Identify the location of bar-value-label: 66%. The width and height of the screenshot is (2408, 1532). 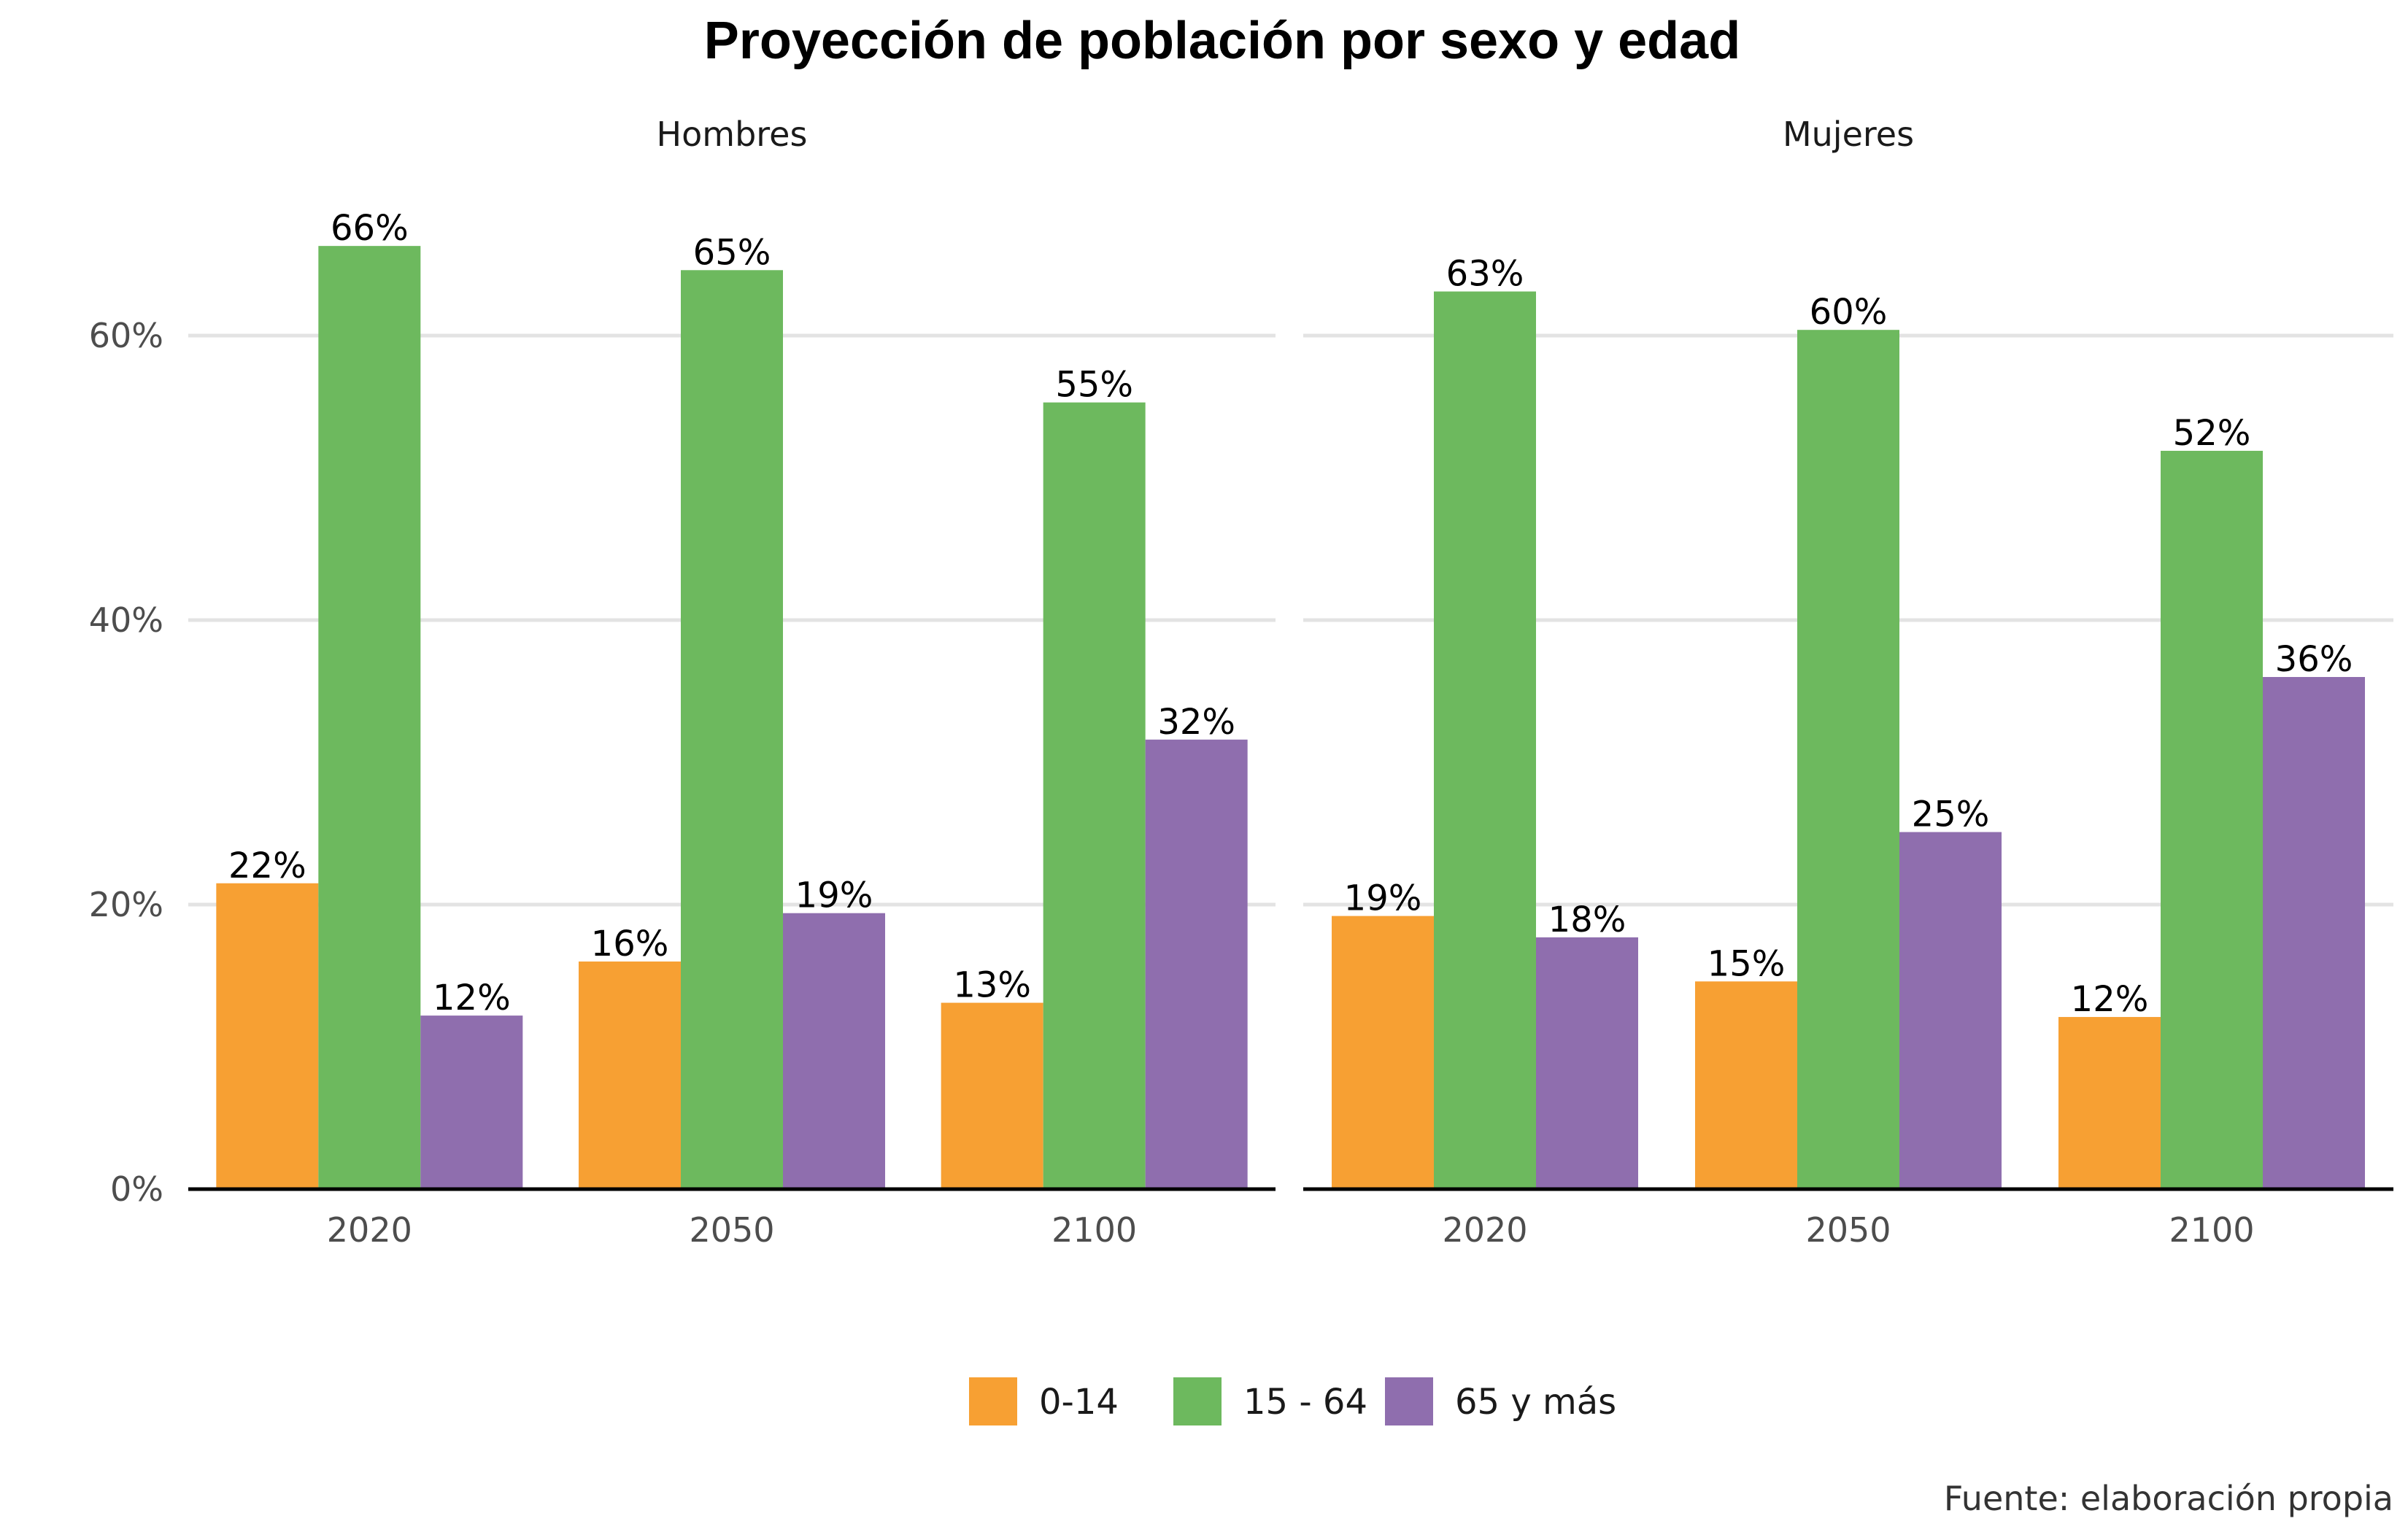
(370, 229).